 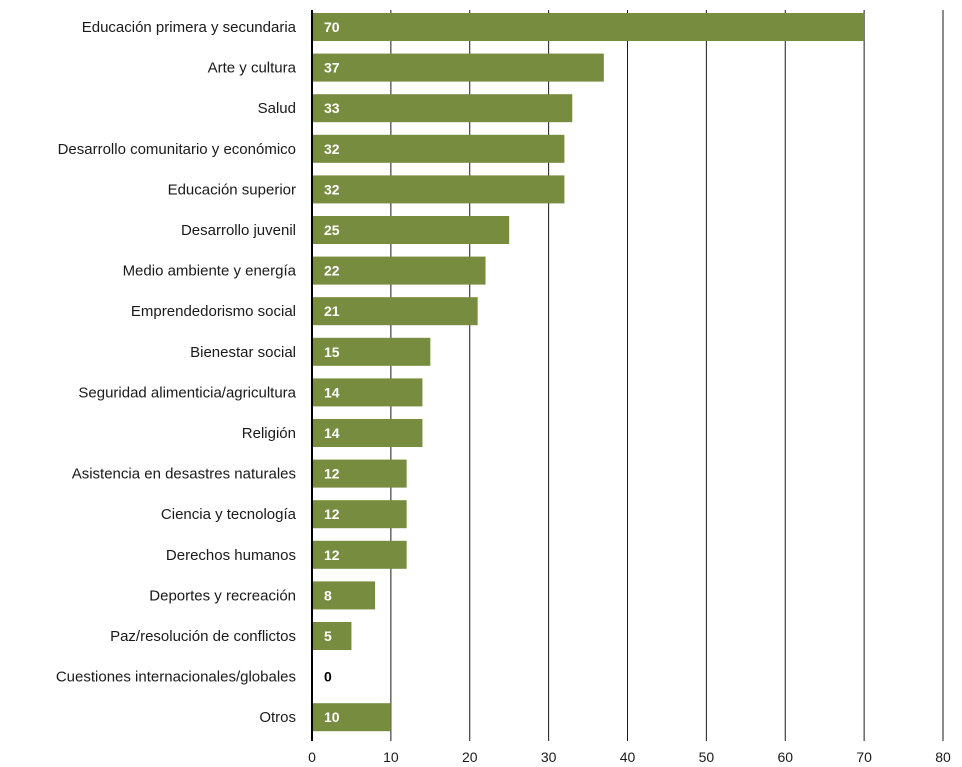 I want to click on category-label: Educación primera y secundaria, so click(x=189, y=27).